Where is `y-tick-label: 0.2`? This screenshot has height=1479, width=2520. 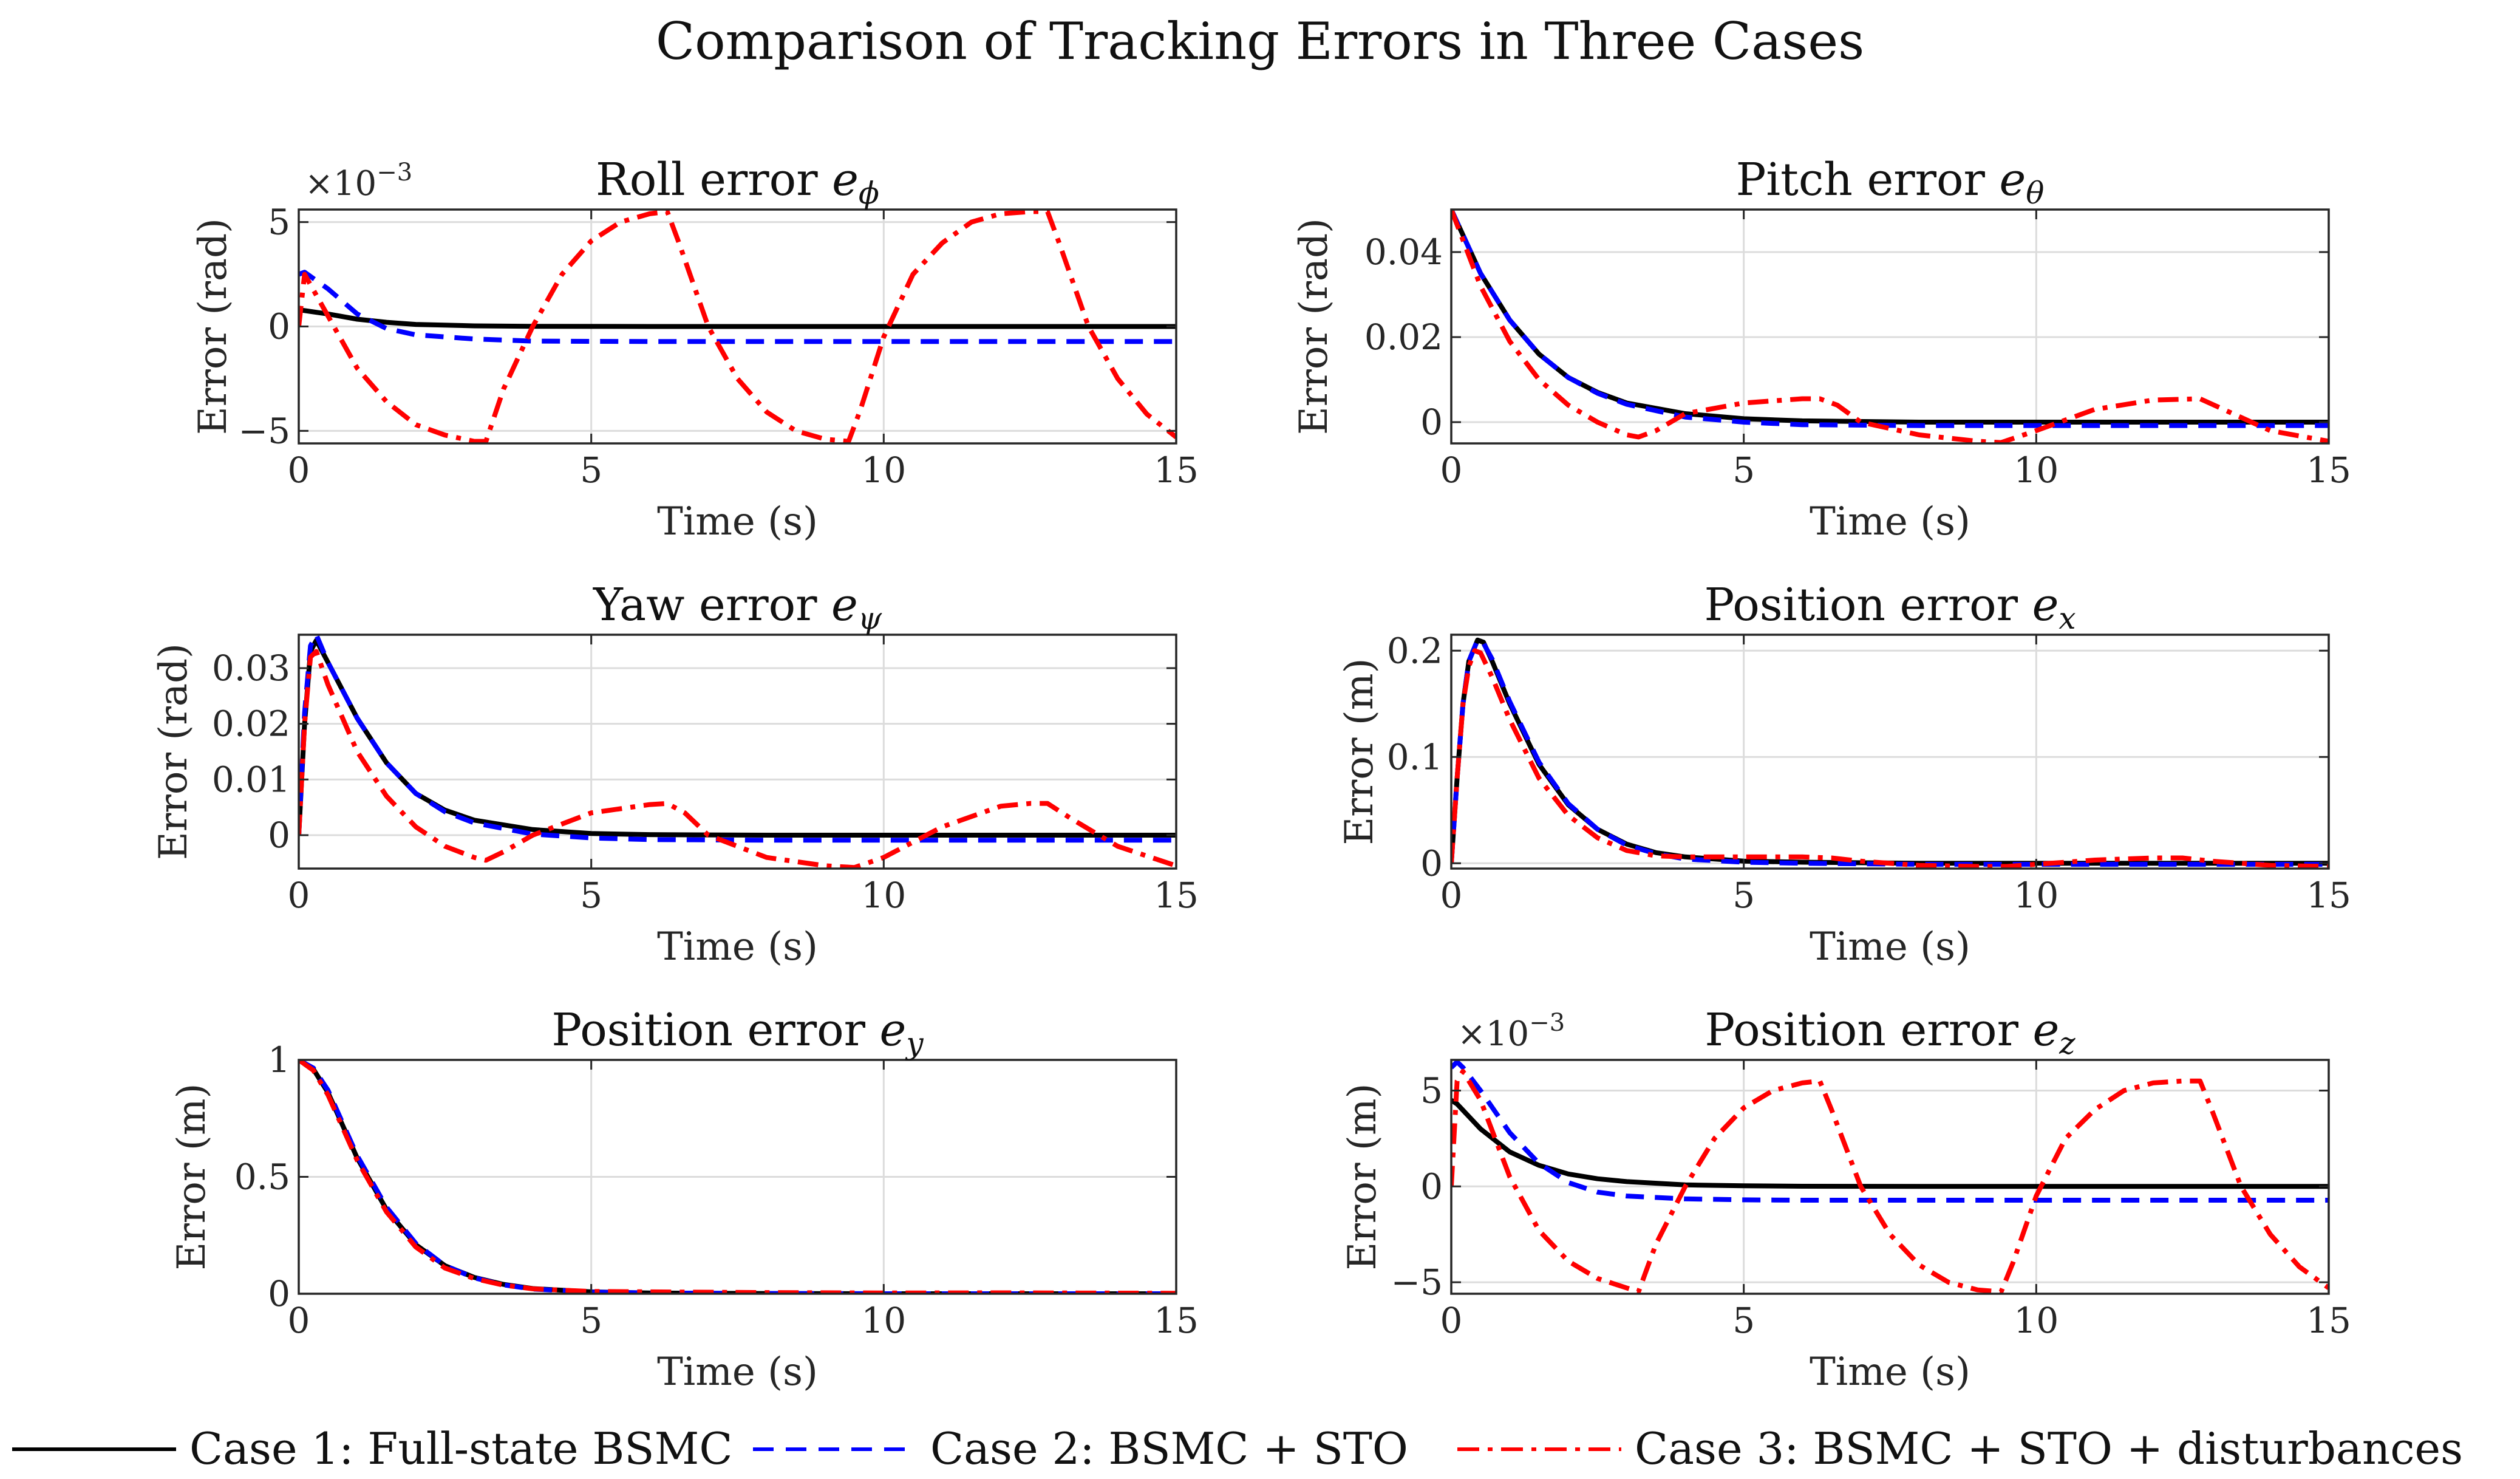 y-tick-label: 0.2 is located at coordinates (1415, 651).